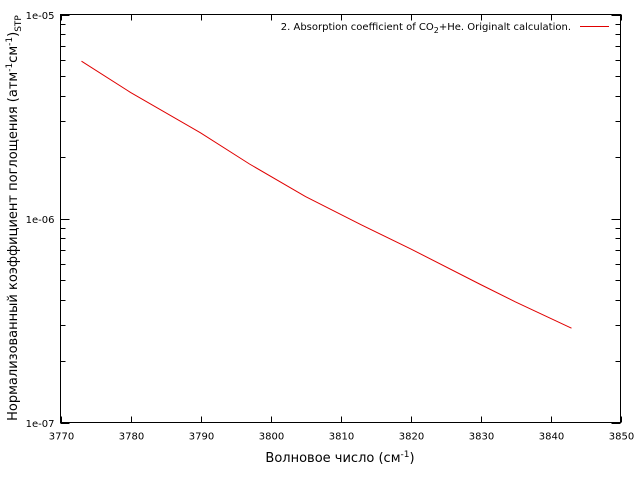 The width and height of the screenshot is (640, 480). Describe the element at coordinates (40, 424) in the screenshot. I see `y-tick-label: 1e-07` at that location.